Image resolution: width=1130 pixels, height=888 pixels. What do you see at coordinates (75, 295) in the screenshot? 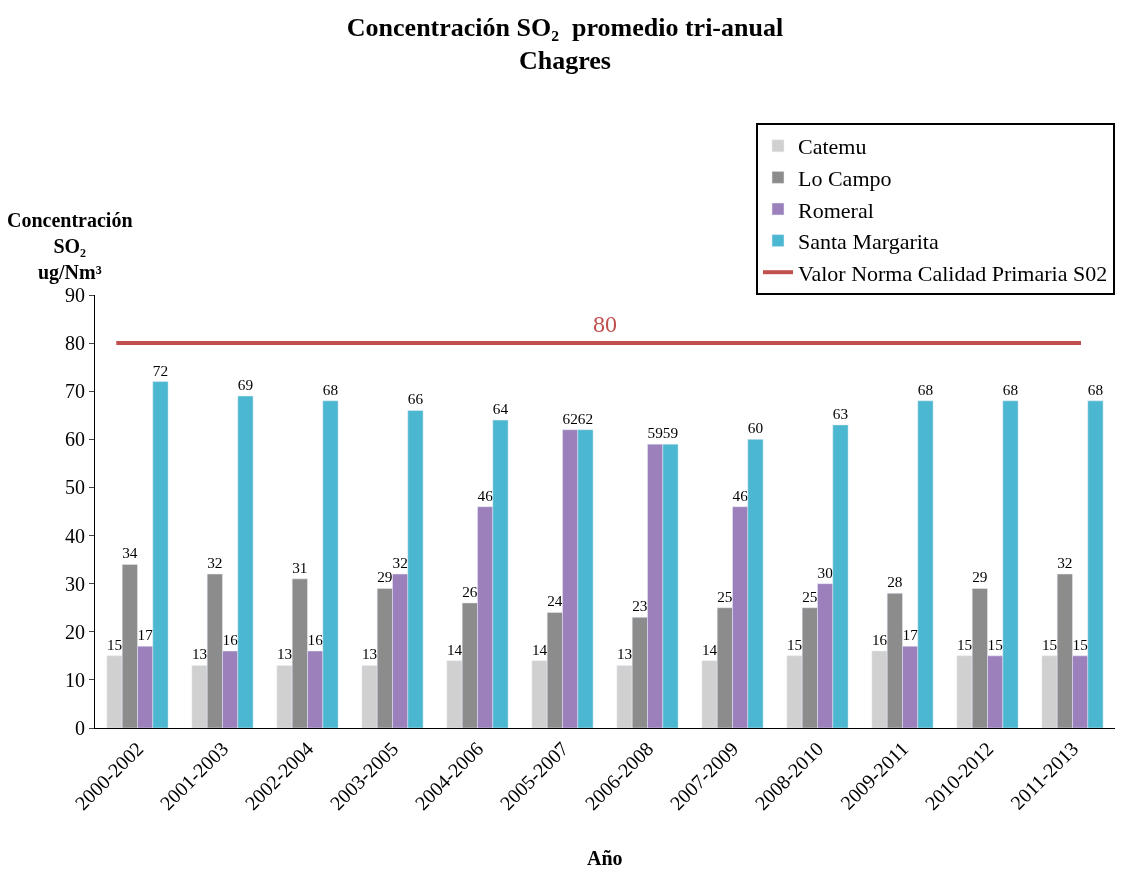
I see `y-tick-label: 90` at bounding box center [75, 295].